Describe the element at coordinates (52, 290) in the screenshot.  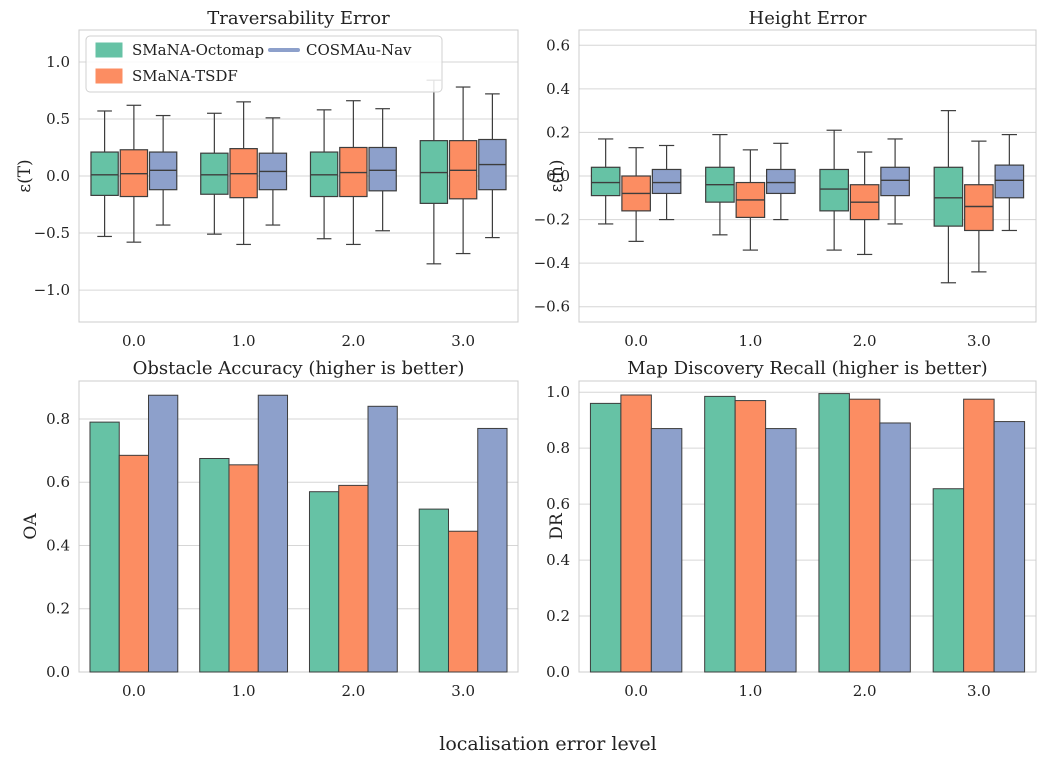
I see `y-tick-label: −1.0` at that location.